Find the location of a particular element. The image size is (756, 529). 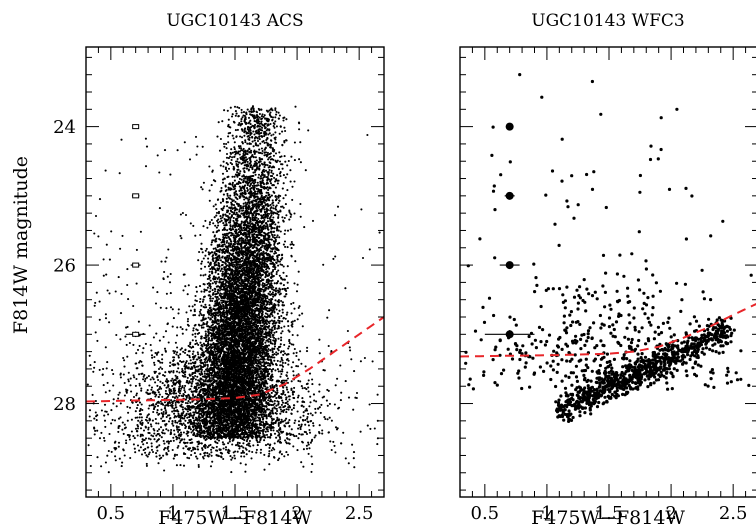

y-axis-title: F814W magnitude is located at coordinates (21, 245).